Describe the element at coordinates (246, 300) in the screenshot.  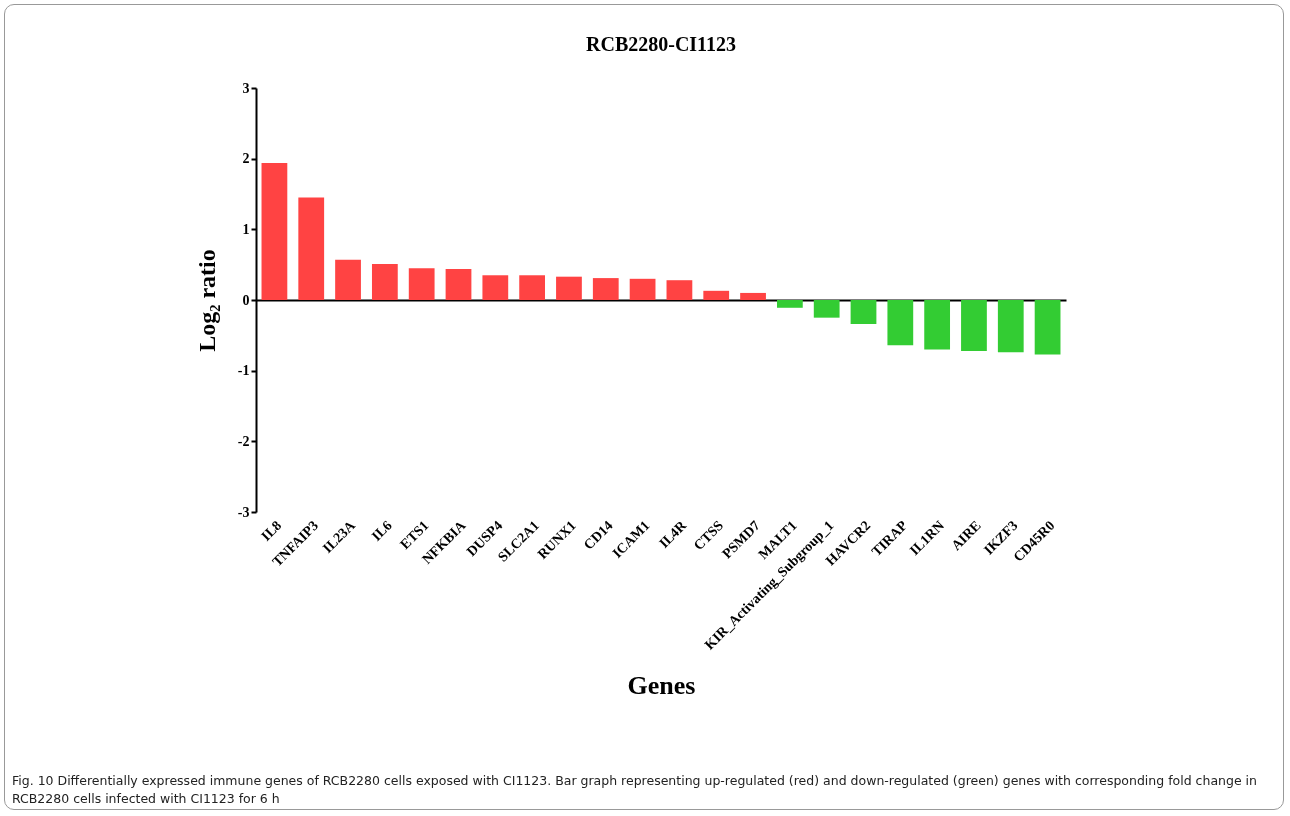
I see `y-tick-label: 0` at that location.